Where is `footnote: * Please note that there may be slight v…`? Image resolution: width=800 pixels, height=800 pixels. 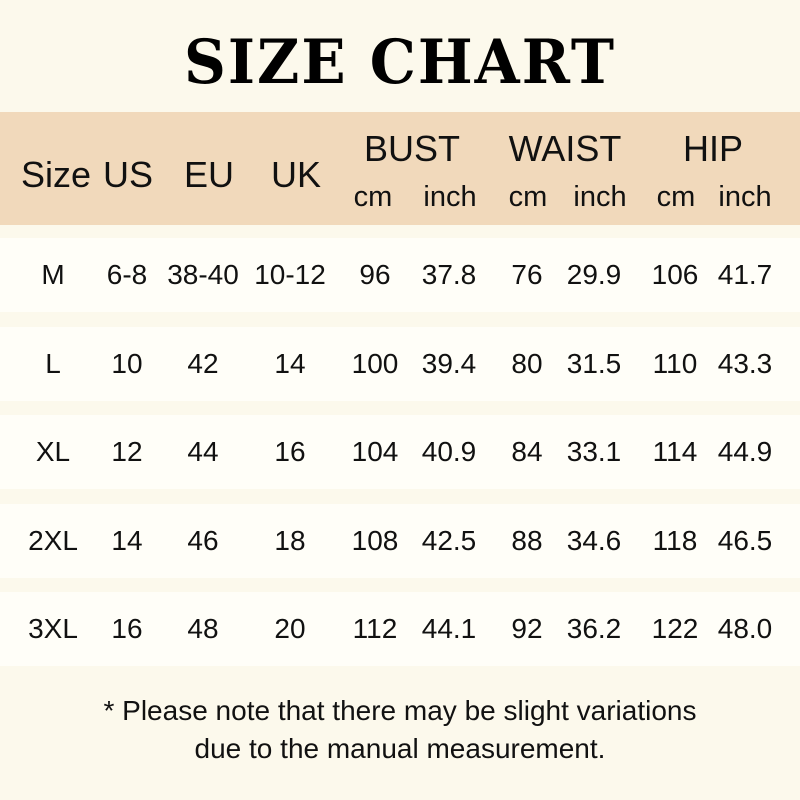 footnote: * Please note that there may be slight v… is located at coordinates (400, 730).